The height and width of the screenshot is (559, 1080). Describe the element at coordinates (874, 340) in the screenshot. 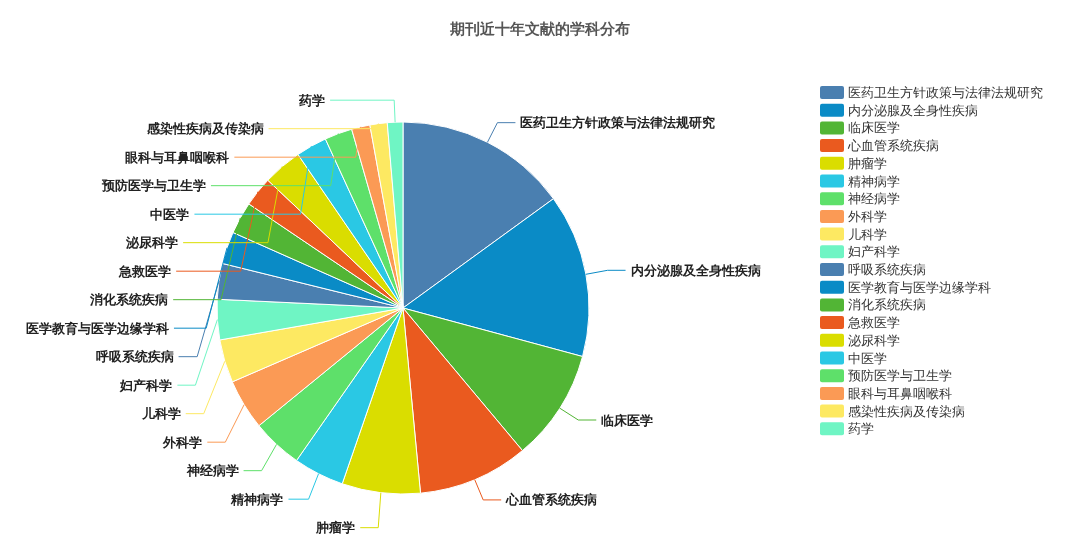

I see `legend-label: 泌尿科学` at that location.